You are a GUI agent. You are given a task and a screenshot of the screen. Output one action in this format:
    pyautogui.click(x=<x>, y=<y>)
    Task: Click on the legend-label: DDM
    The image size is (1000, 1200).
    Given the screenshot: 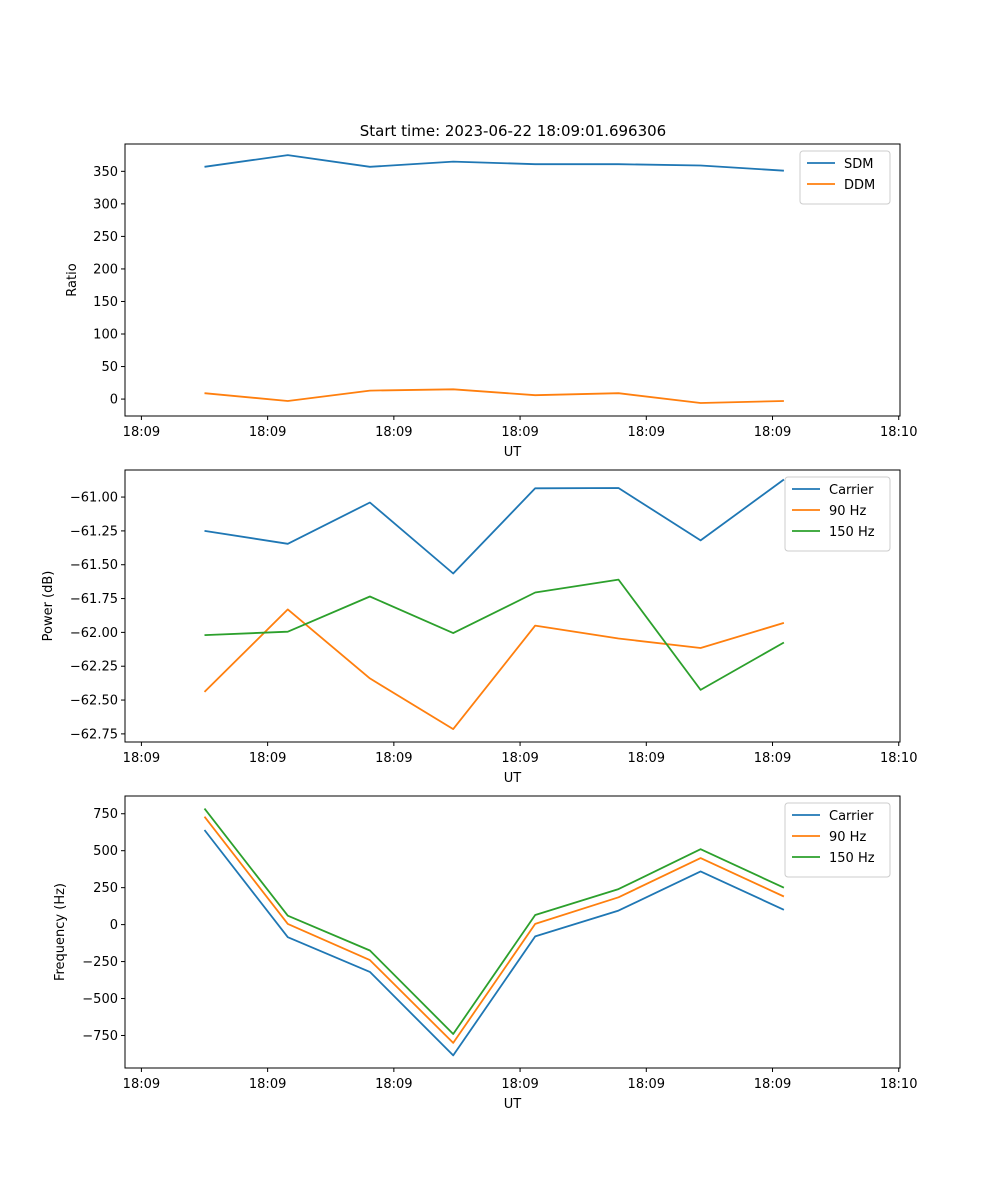 What is the action you would take?
    pyautogui.click(x=859, y=185)
    